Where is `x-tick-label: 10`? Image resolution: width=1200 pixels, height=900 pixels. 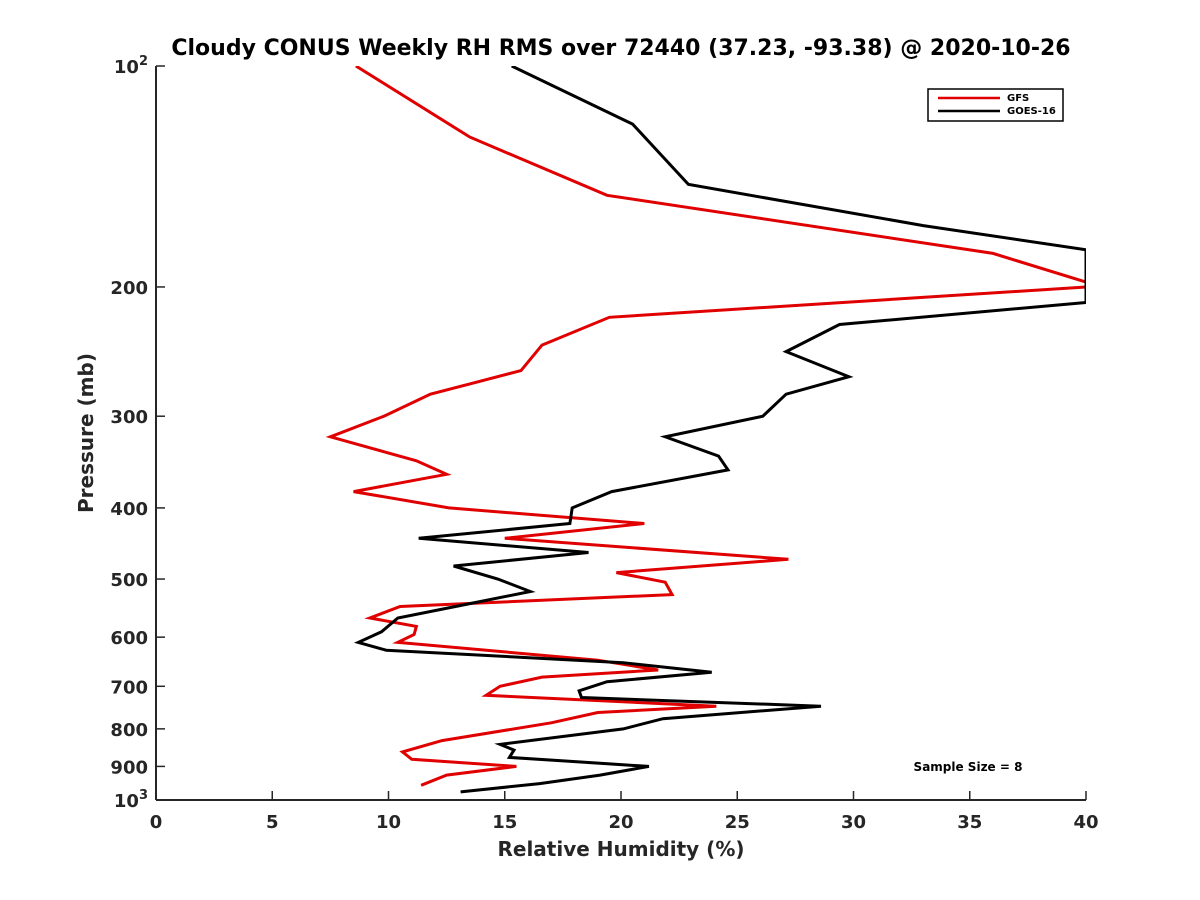 x-tick-label: 10 is located at coordinates (388, 822).